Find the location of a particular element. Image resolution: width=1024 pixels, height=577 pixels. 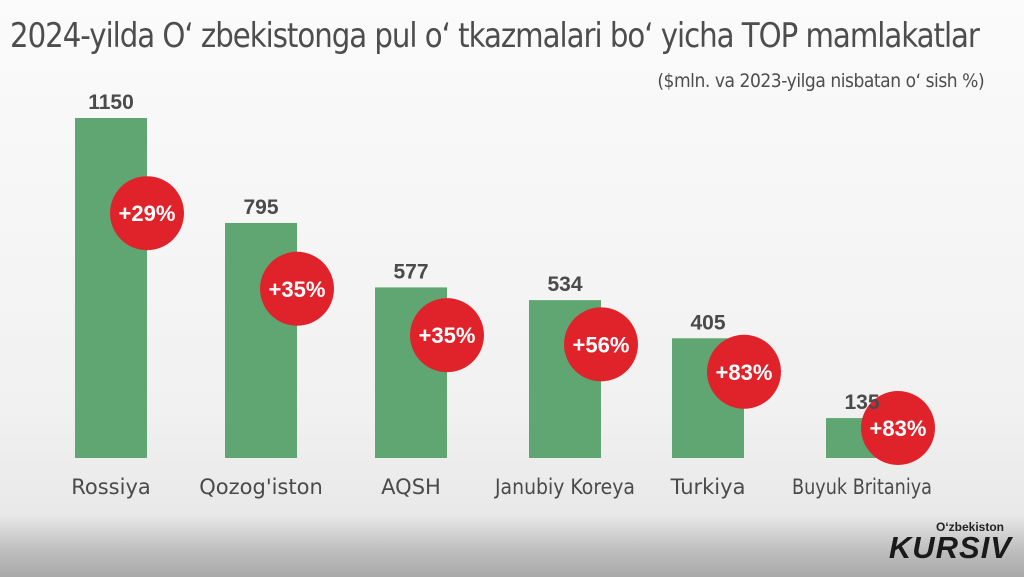

bar-value-label: 577 is located at coordinates (410, 271).